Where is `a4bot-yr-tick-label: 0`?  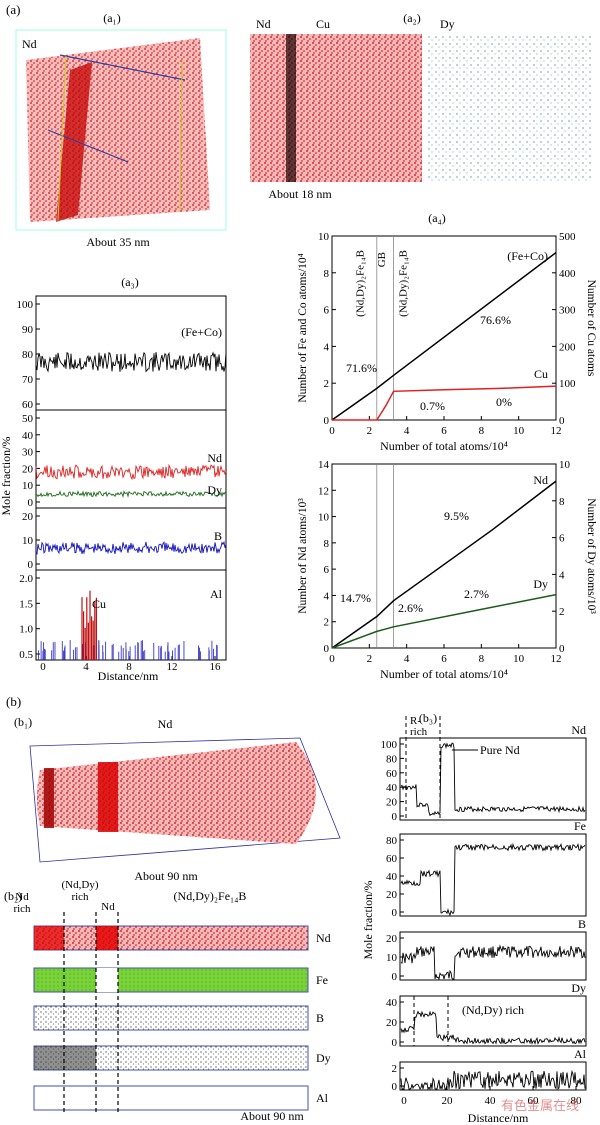 a4bot-yr-tick-label: 0 is located at coordinates (562, 649).